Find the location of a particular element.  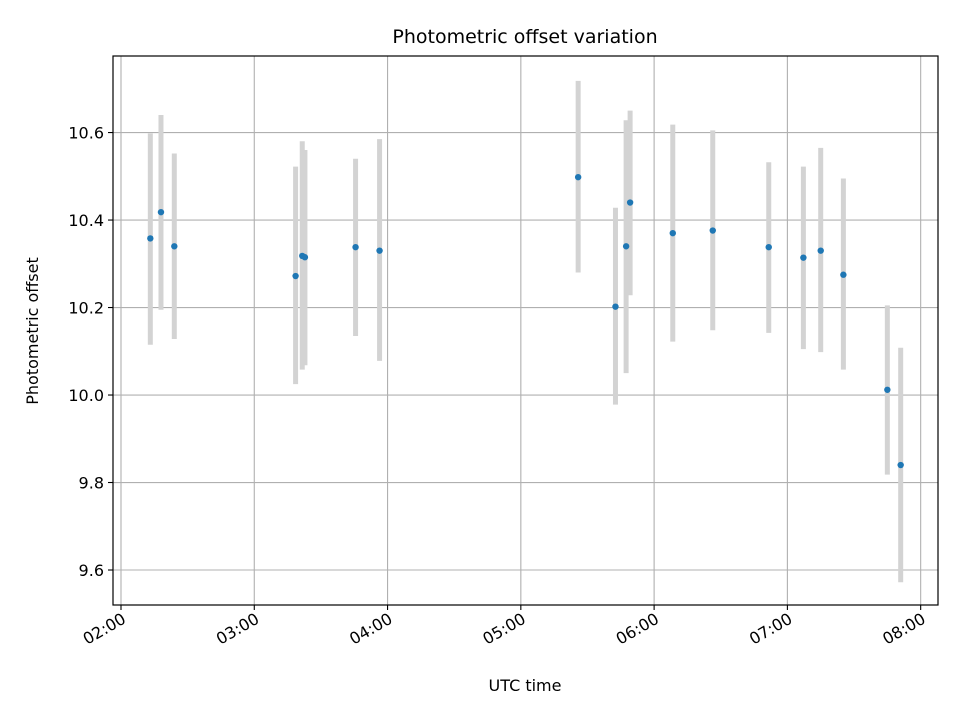

y-tick-label: 10.2 is located at coordinates (86, 308).